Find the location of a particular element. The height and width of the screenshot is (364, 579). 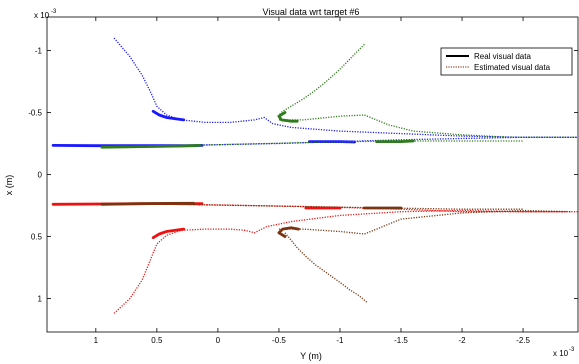

legend-real-label: Real visual data is located at coordinates (502, 56).